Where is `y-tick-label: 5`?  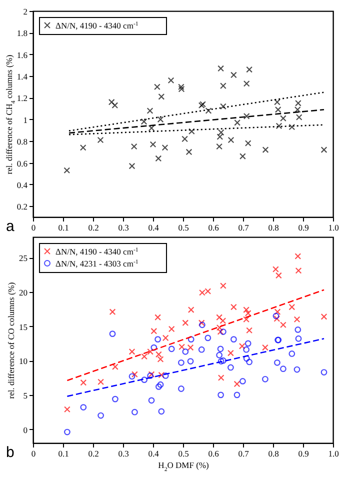 y-tick-label: 5 is located at coordinates (25, 395).